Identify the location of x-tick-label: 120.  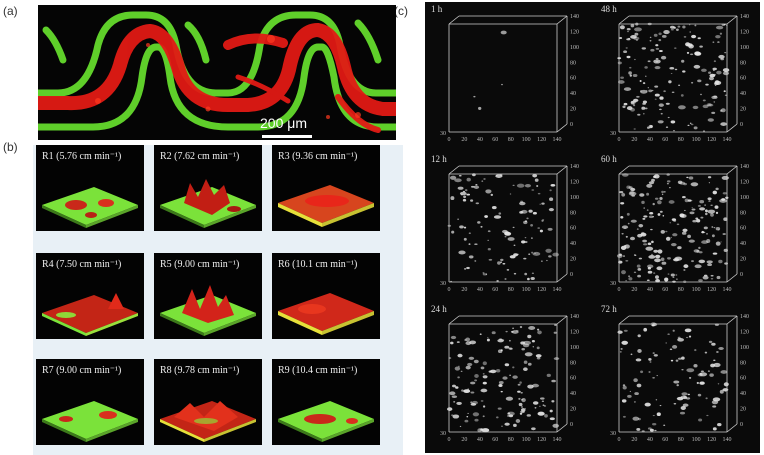
(711, 290).